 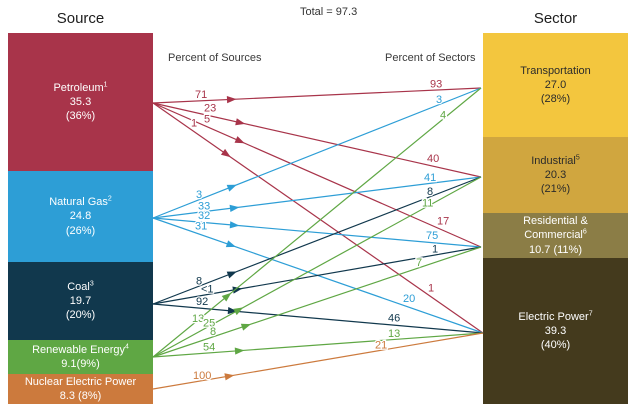 What do you see at coordinates (443, 222) in the screenshot?
I see `percent-of-sector-value: 17` at bounding box center [443, 222].